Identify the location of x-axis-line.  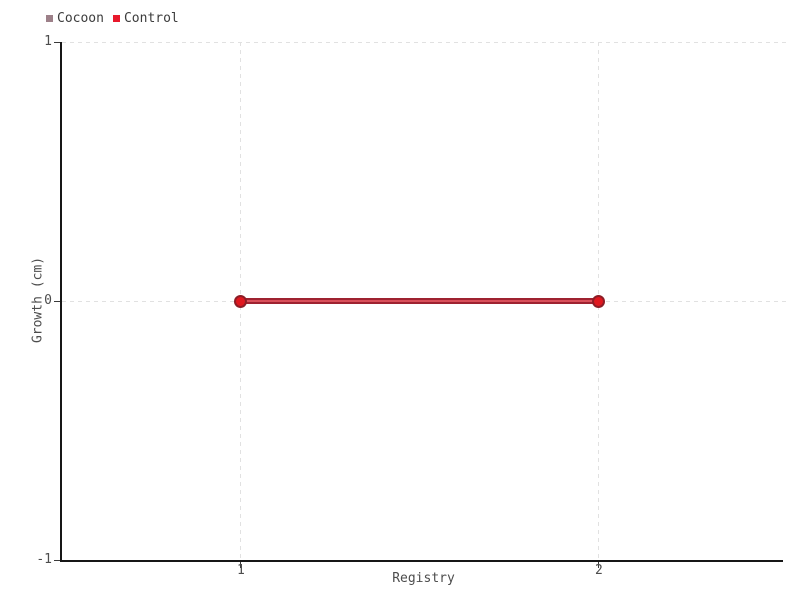
(421, 561).